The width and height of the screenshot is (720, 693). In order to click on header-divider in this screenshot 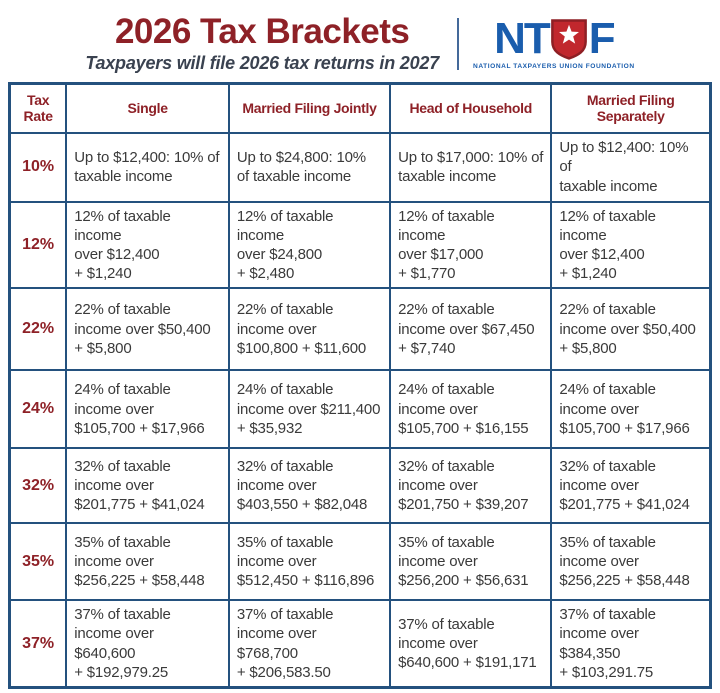, I will do `click(458, 44)`.